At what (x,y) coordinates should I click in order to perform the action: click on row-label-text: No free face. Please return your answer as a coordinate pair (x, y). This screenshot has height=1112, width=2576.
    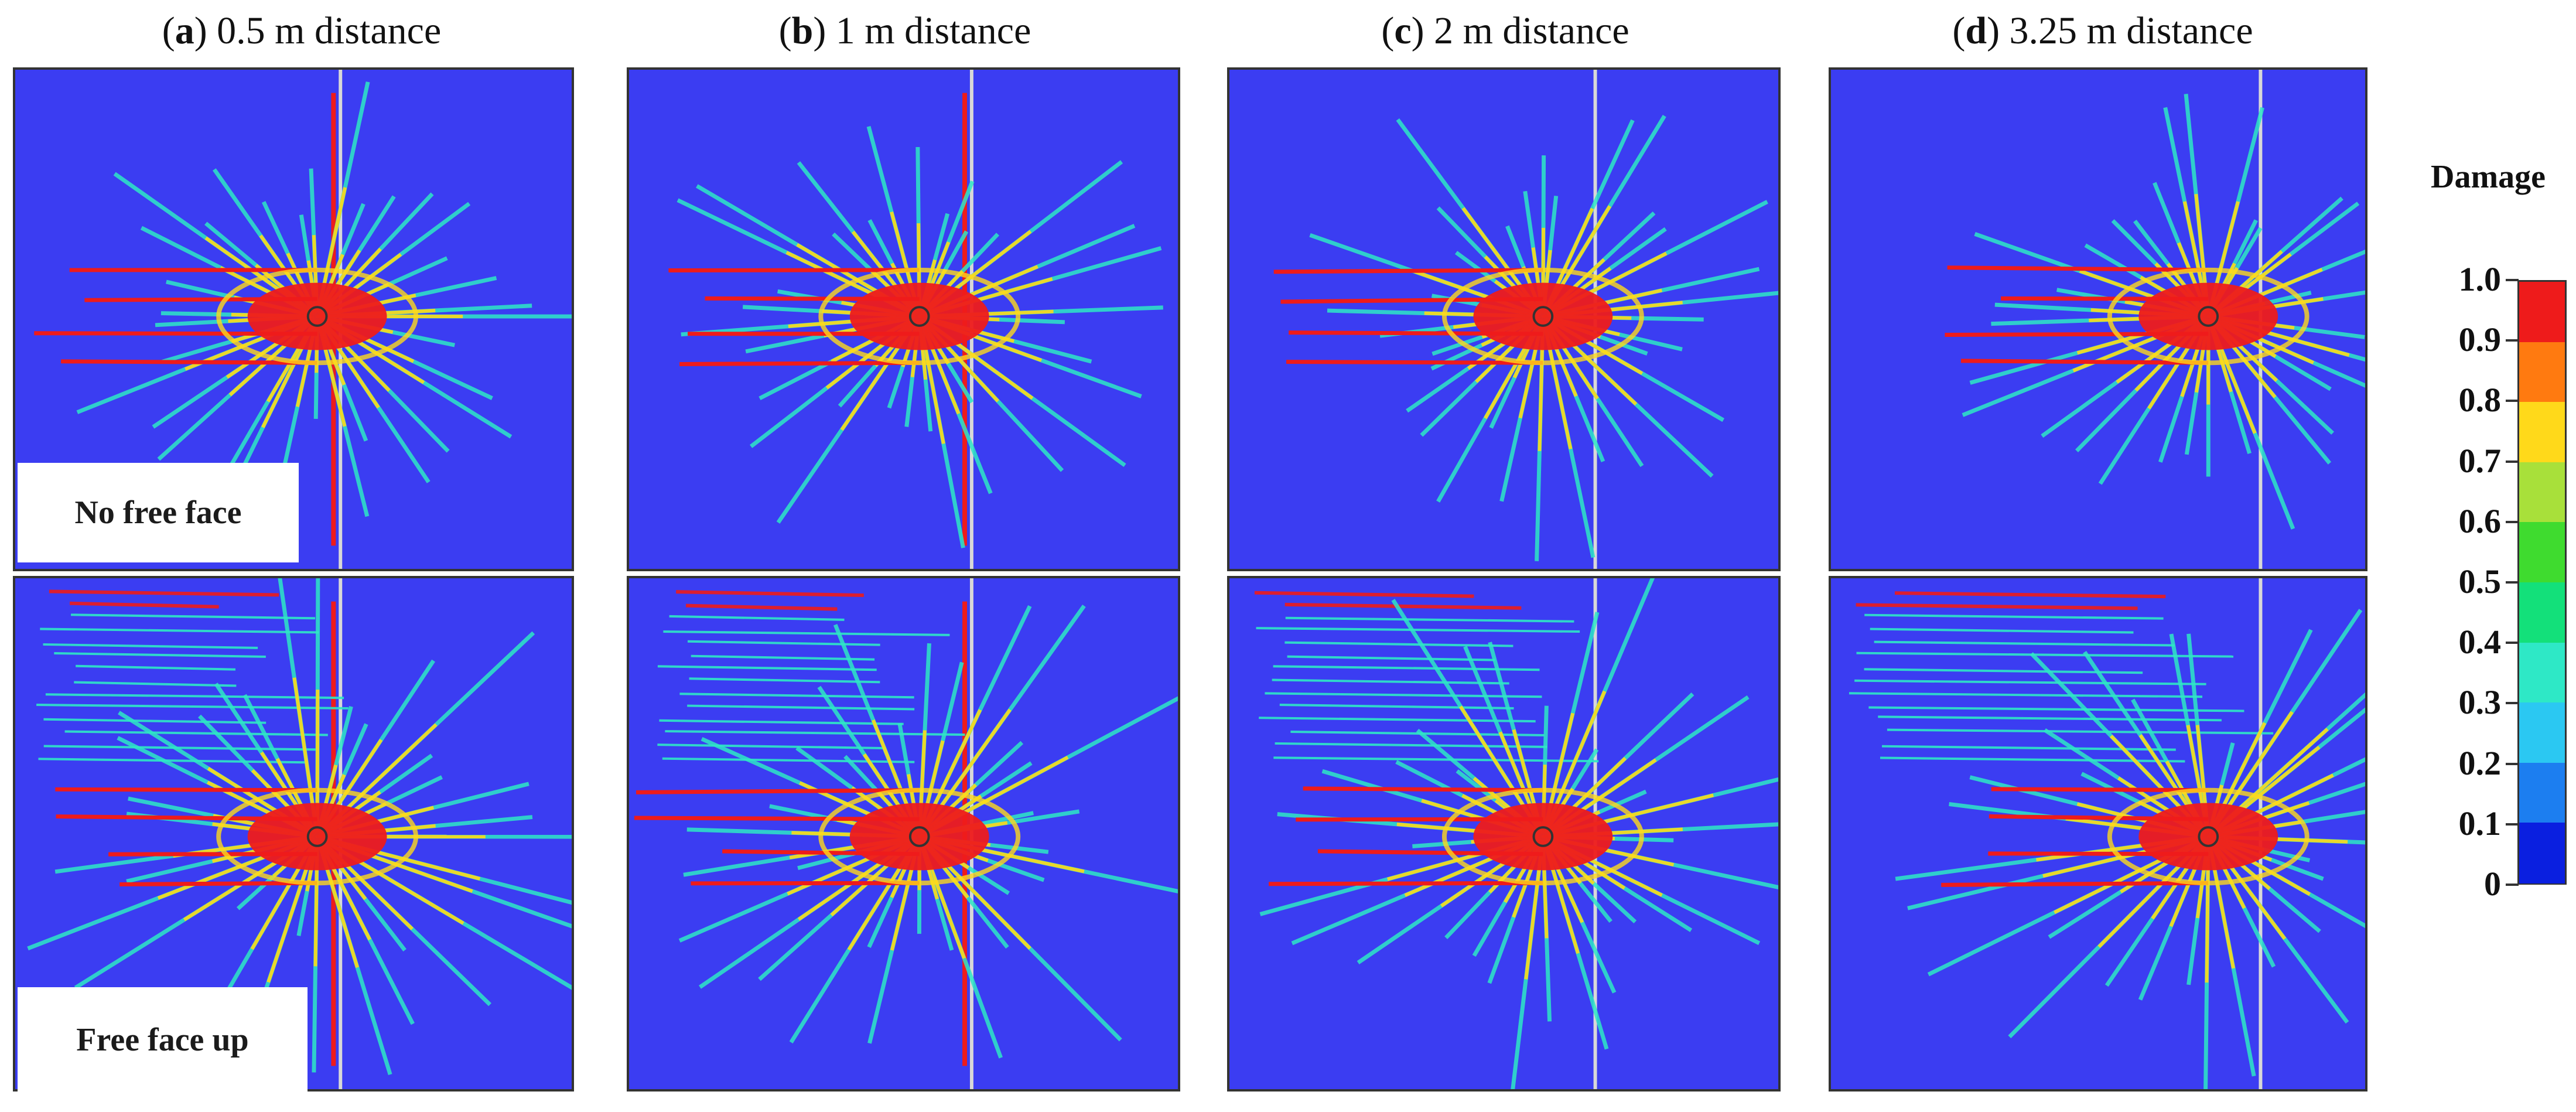
    Looking at the image, I should click on (158, 512).